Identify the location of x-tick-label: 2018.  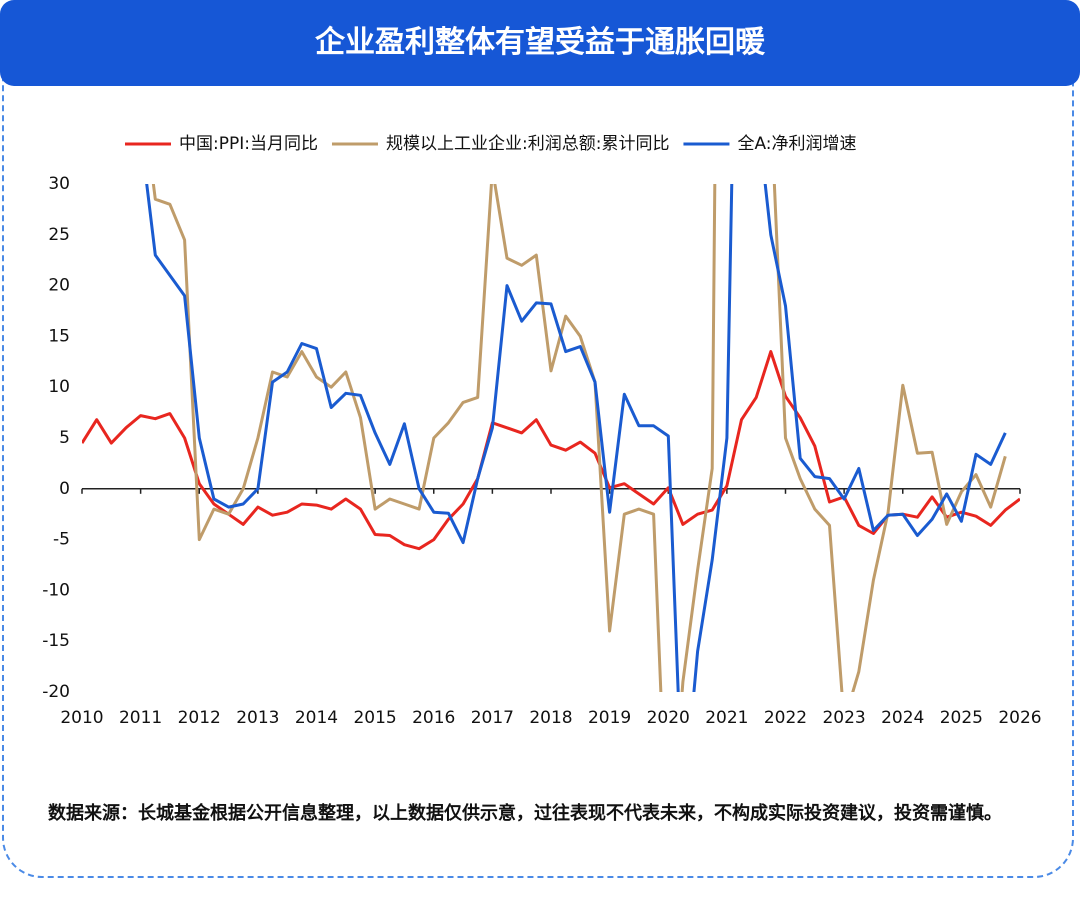
(550, 718).